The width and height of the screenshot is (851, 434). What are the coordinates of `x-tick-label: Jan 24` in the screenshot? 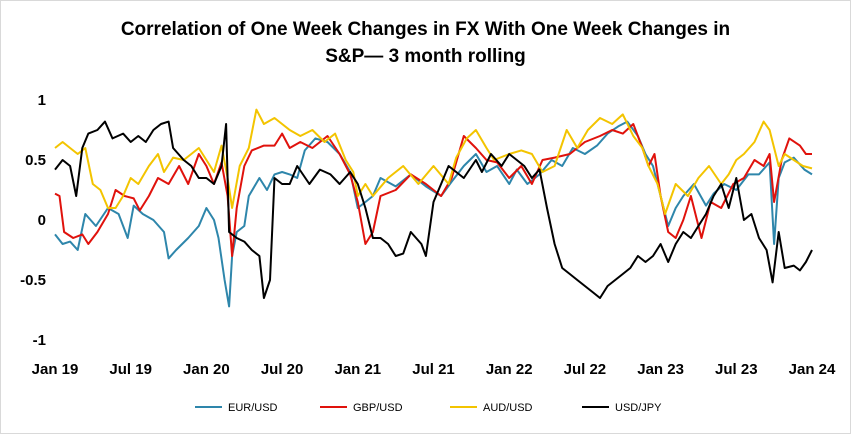 It's located at (812, 369).